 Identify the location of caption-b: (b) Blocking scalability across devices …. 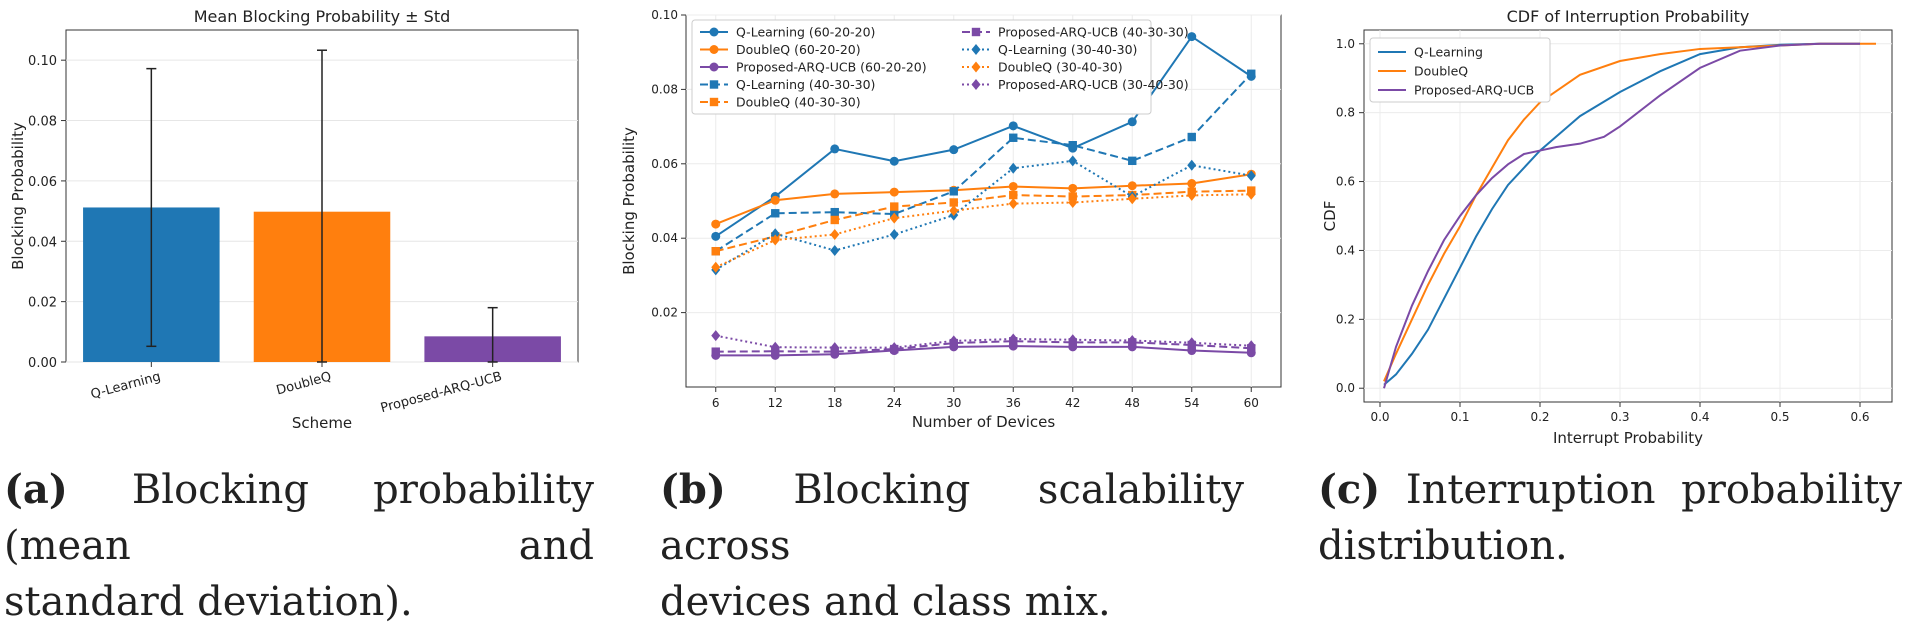
(952, 546).